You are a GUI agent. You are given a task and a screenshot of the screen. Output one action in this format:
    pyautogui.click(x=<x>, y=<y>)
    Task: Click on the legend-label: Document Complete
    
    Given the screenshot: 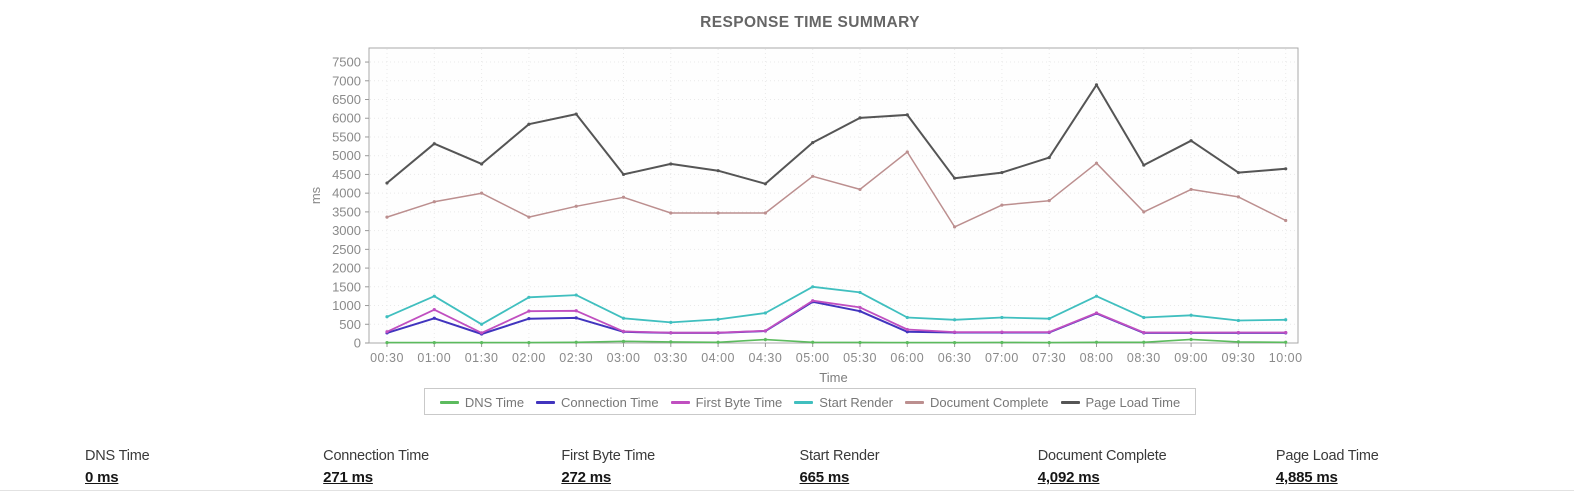 What is the action you would take?
    pyautogui.click(x=989, y=402)
    